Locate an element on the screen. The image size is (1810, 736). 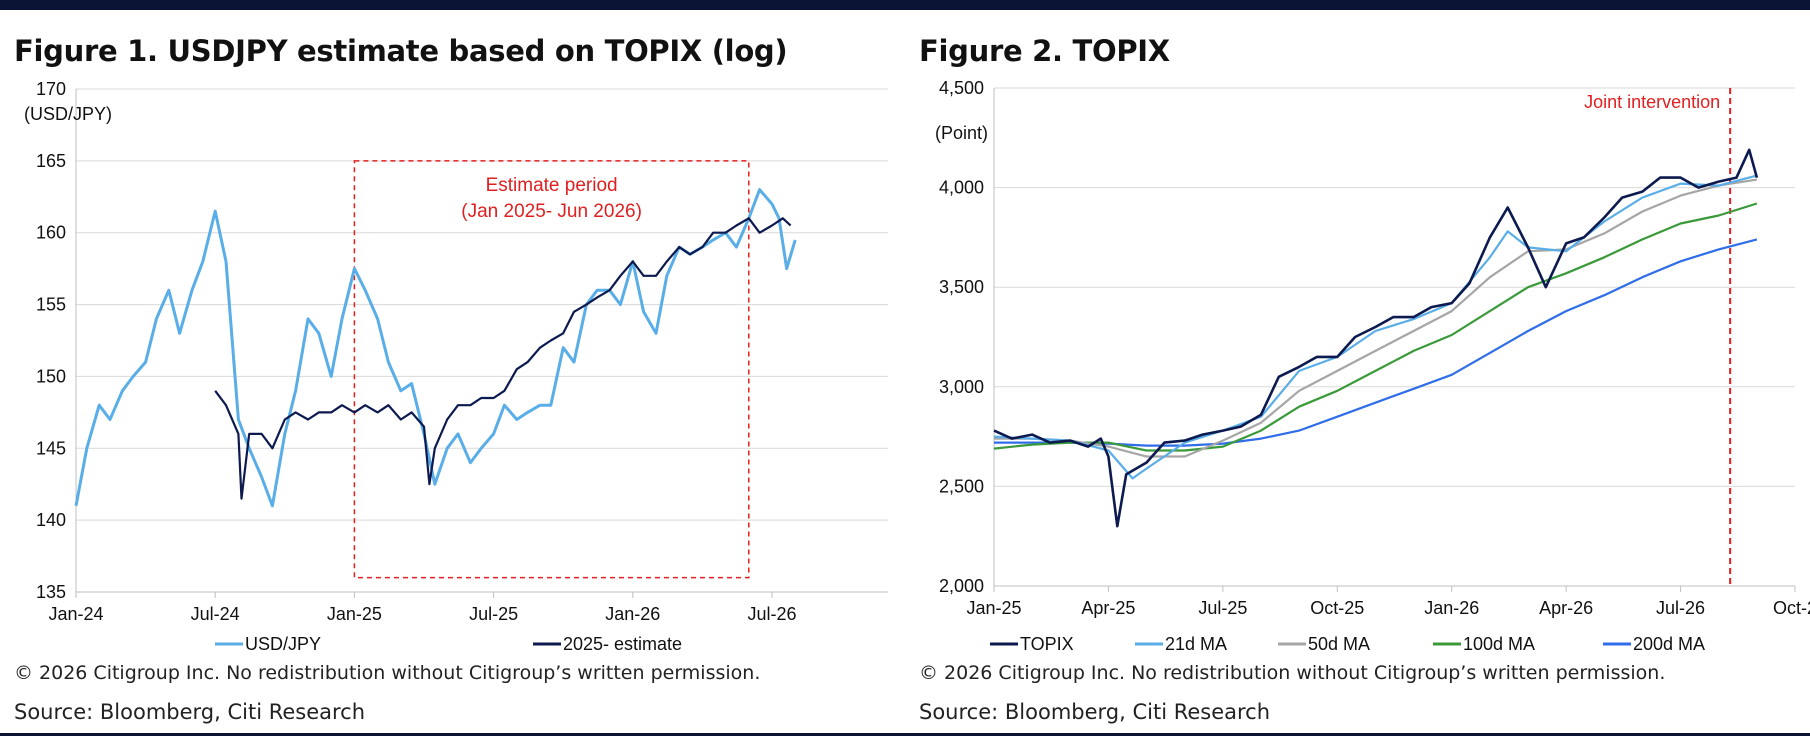
y-tick-label: 2,500 is located at coordinates (961, 486).